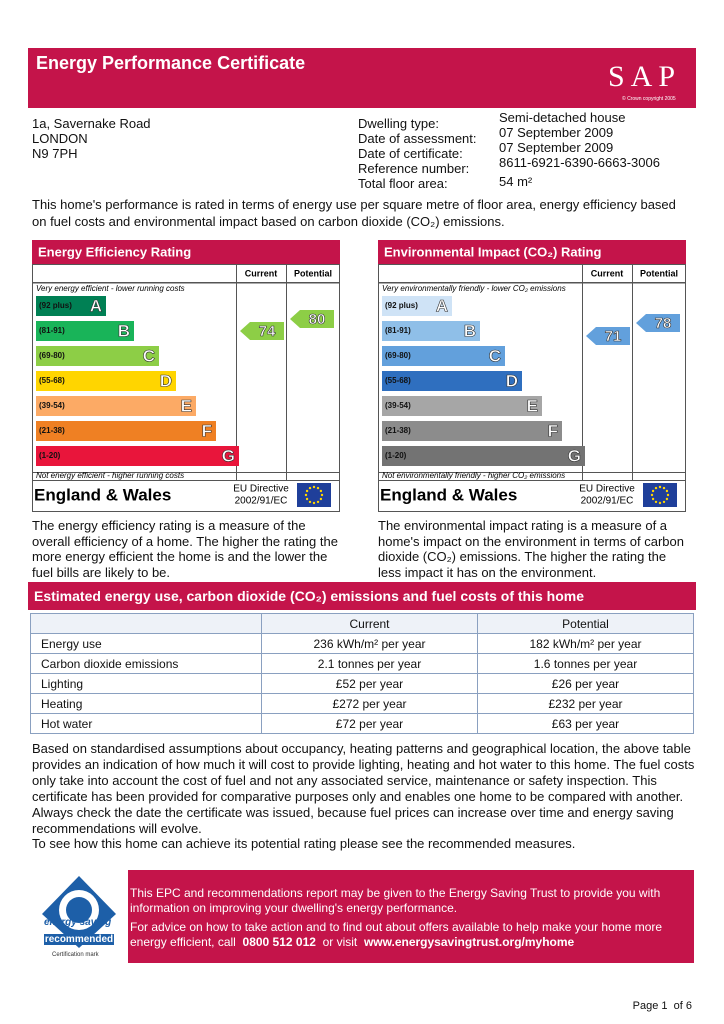  I want to click on detail-label: Total floor area:, so click(403, 183).